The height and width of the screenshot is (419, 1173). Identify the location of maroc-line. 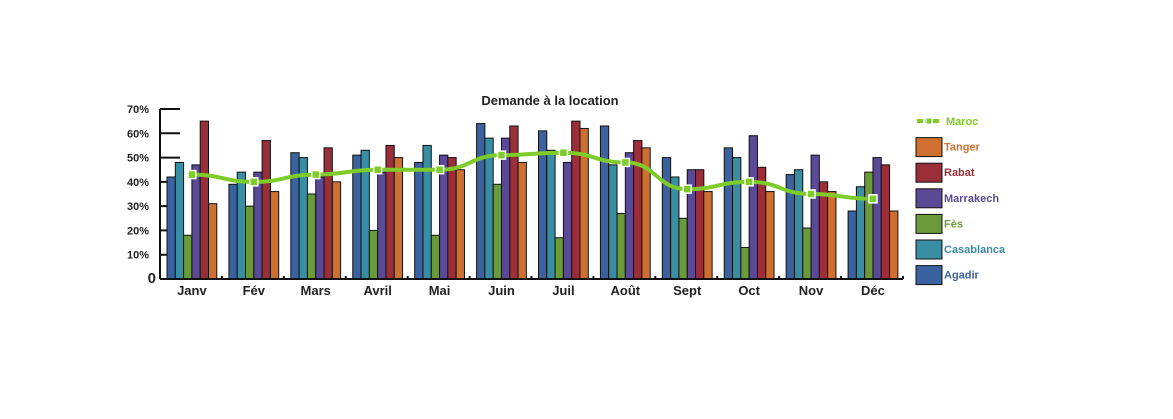
(532, 175).